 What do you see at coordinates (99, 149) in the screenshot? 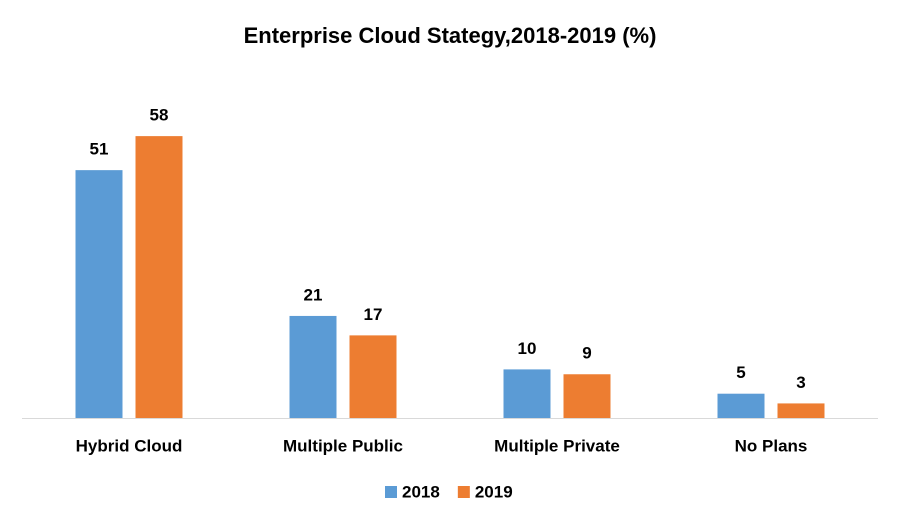
I see `data-label: 51` at bounding box center [99, 149].